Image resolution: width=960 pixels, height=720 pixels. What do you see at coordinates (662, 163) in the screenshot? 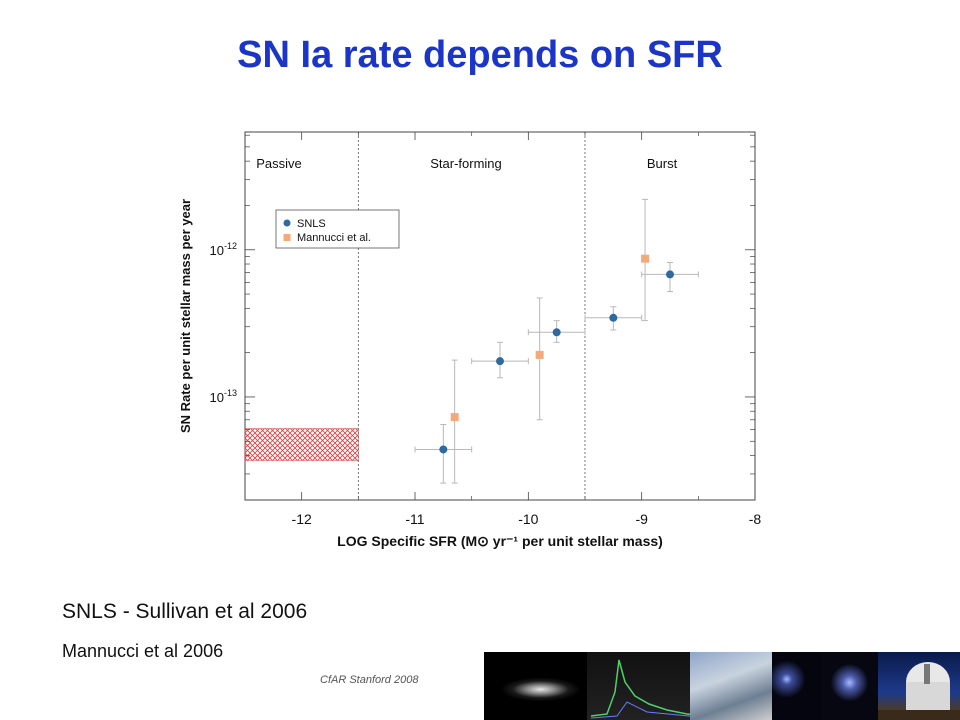
I see `region-label-burst: Burst` at bounding box center [662, 163].